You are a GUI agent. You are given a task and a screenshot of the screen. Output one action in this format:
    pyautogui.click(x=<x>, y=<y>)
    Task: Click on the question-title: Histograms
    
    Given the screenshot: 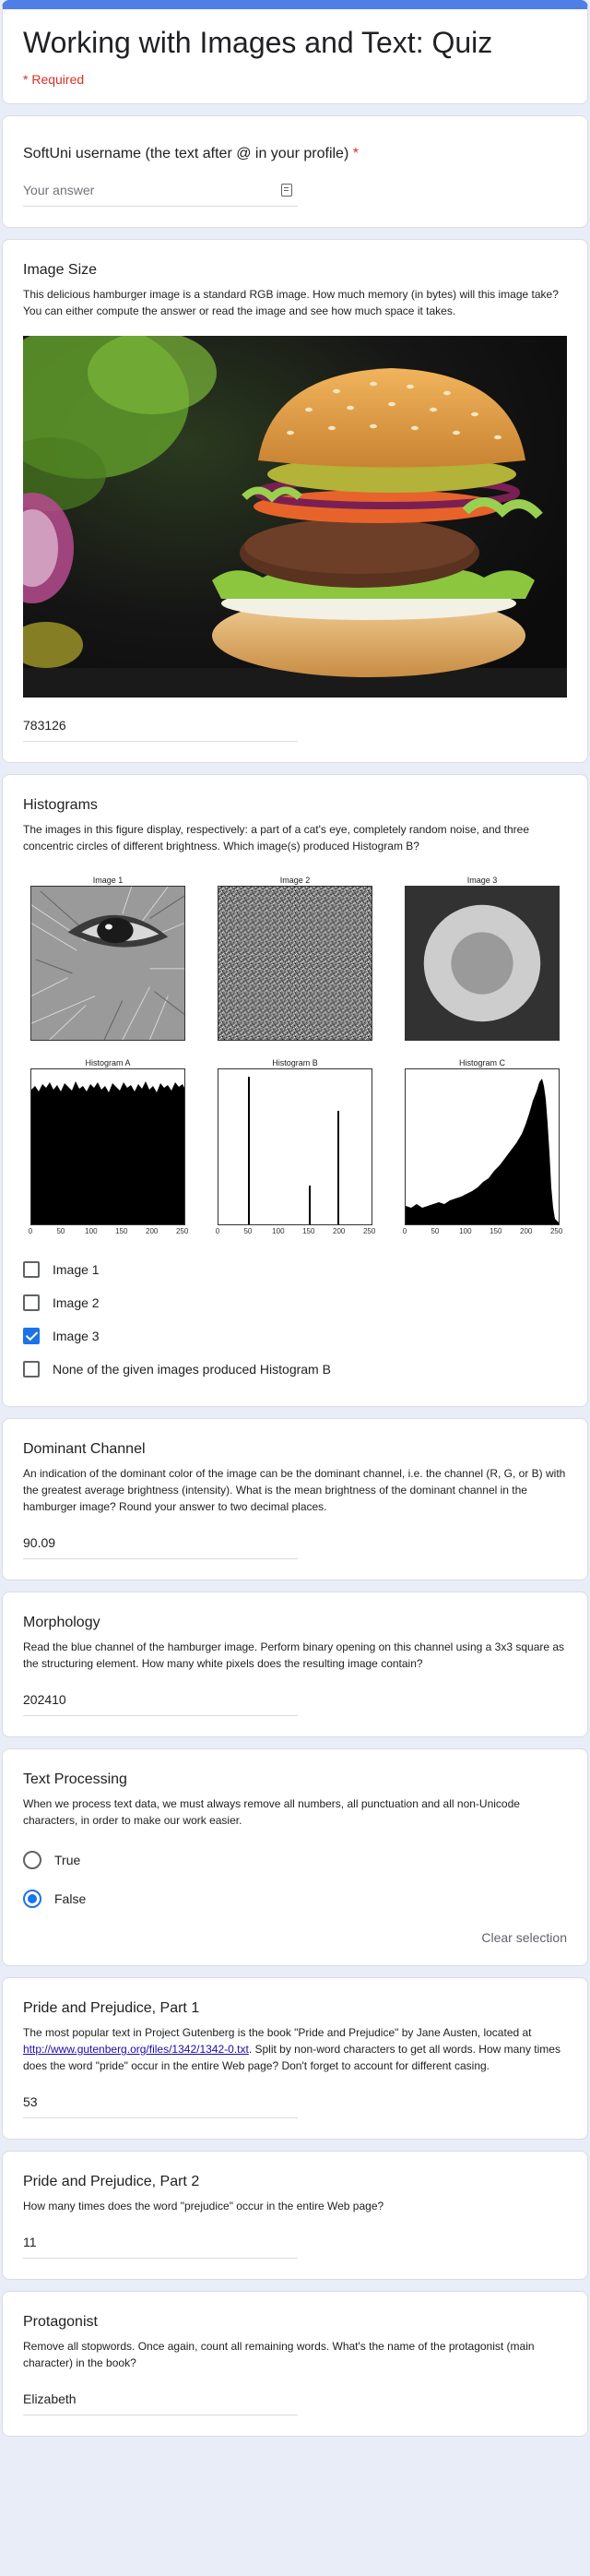 What is the action you would take?
    pyautogui.click(x=60, y=805)
    